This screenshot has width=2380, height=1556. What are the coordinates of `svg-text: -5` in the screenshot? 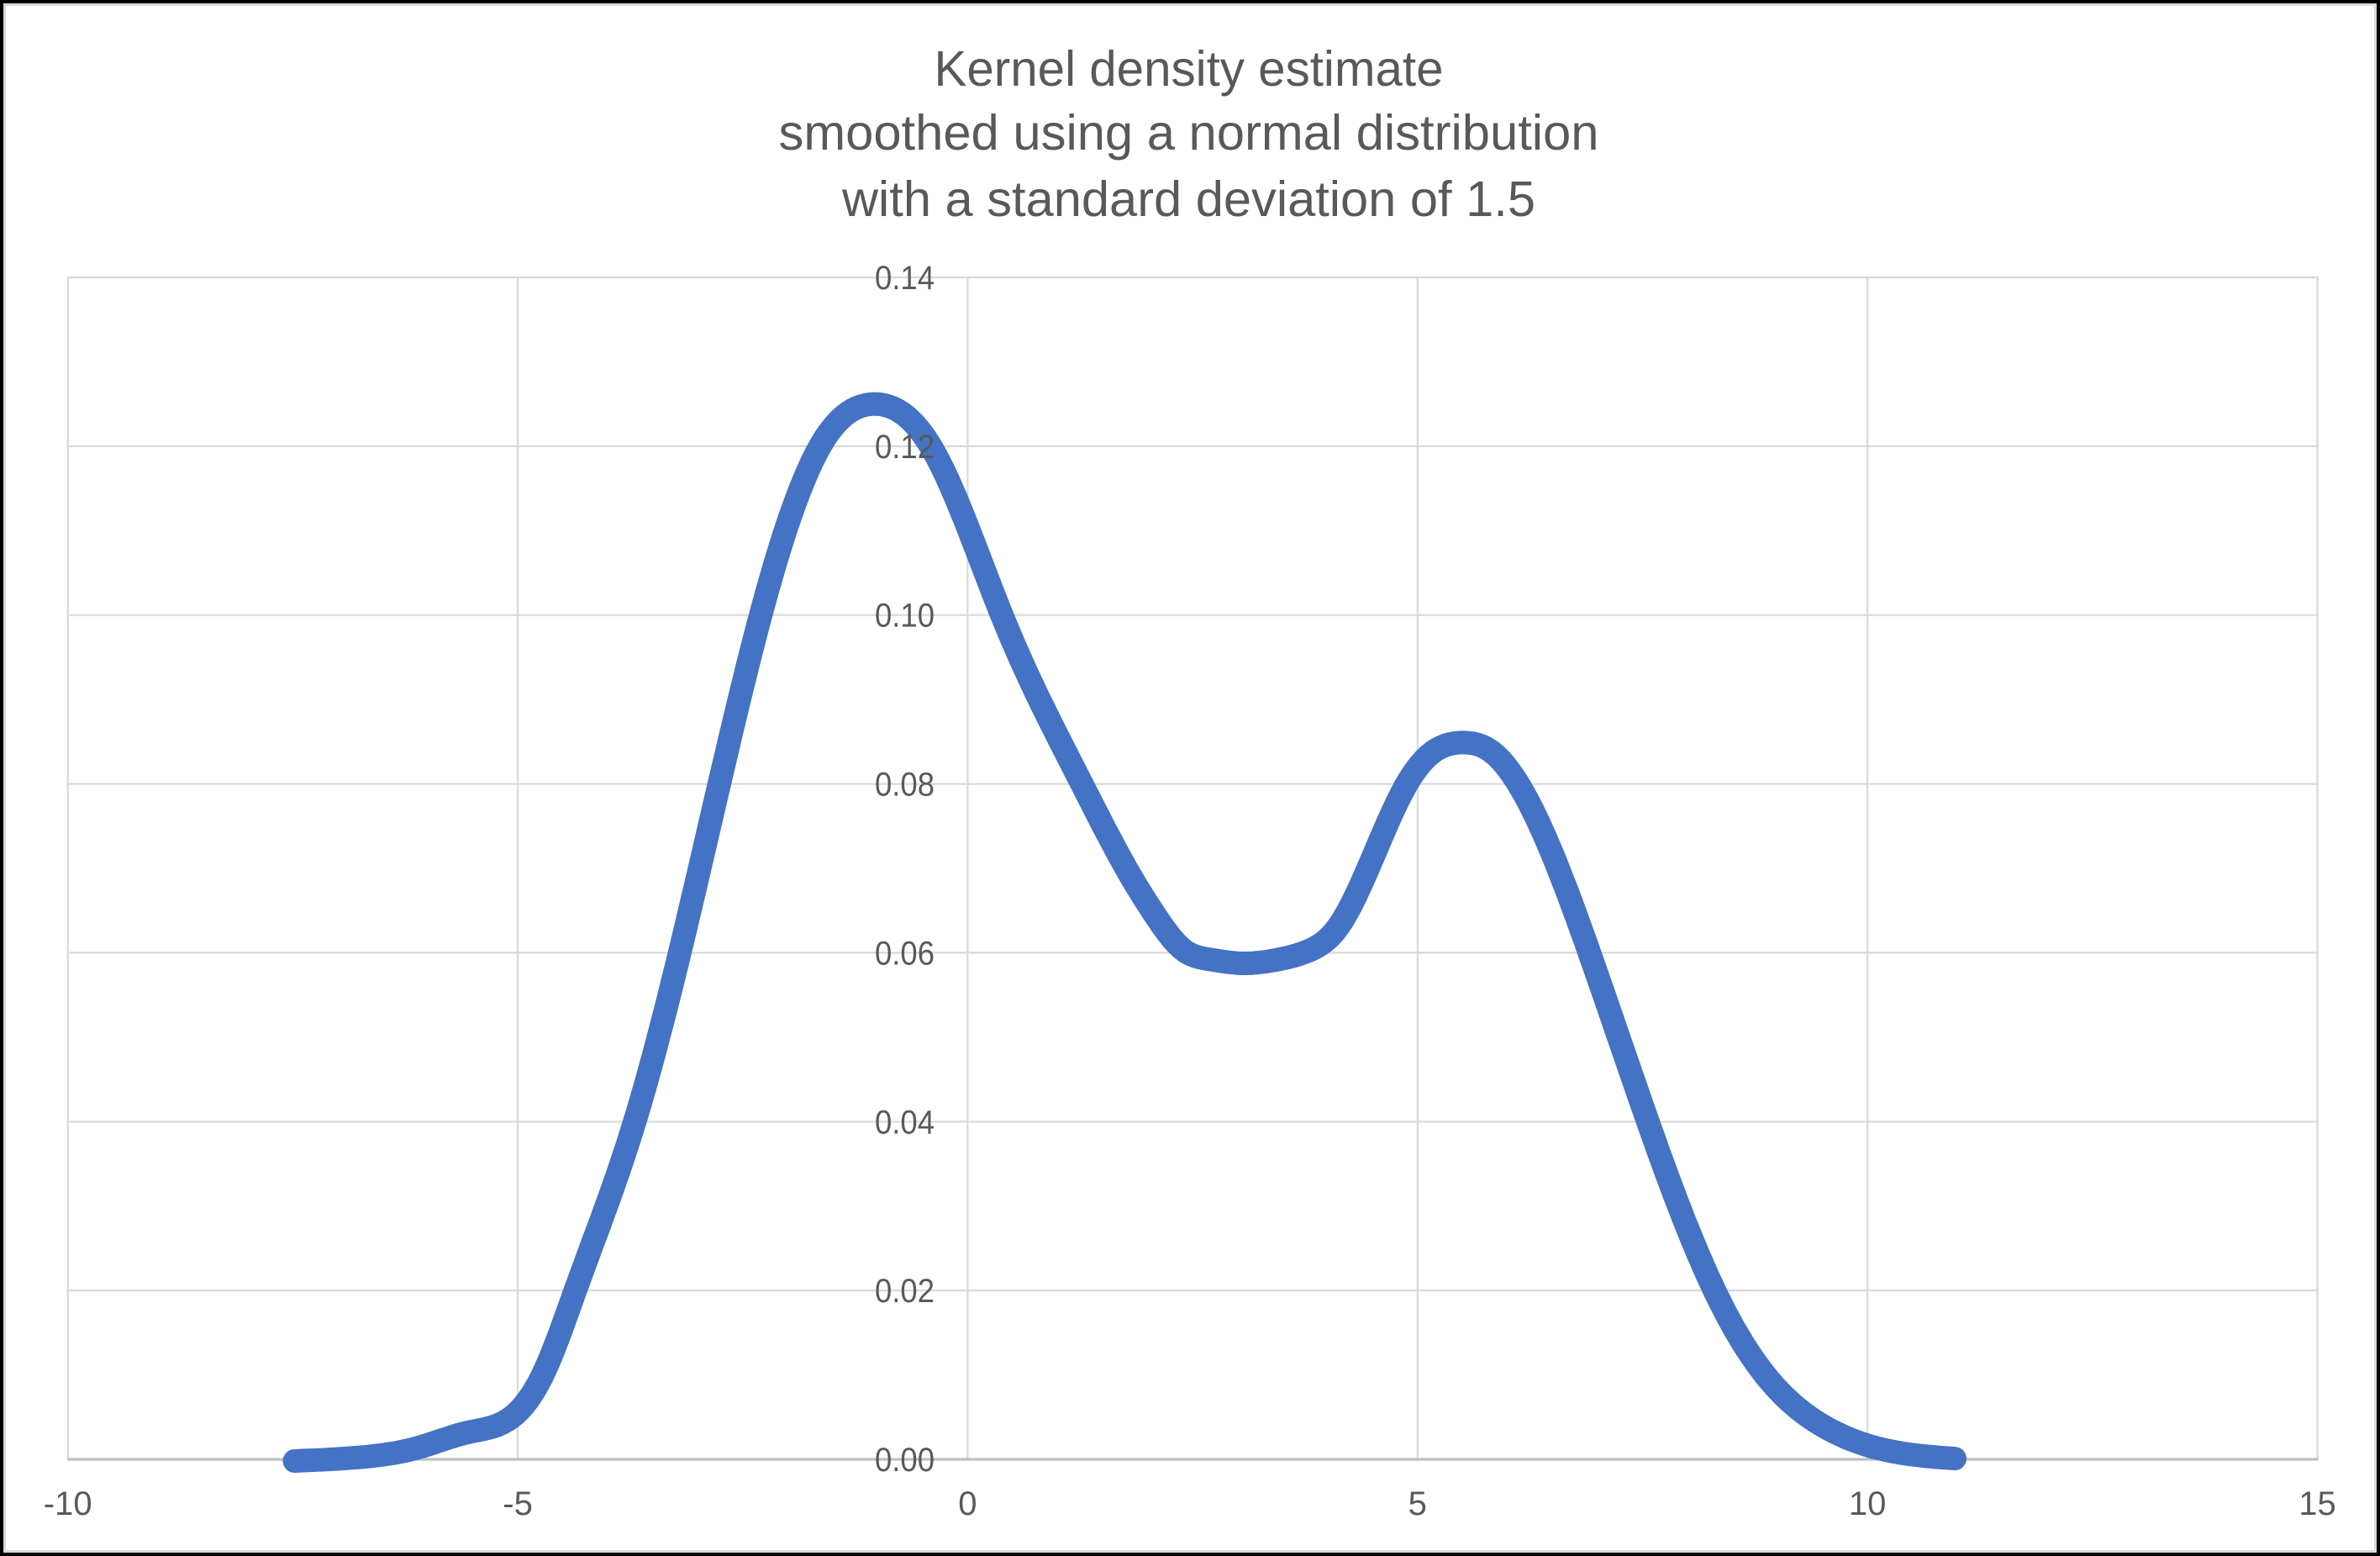 It's located at (518, 1503).